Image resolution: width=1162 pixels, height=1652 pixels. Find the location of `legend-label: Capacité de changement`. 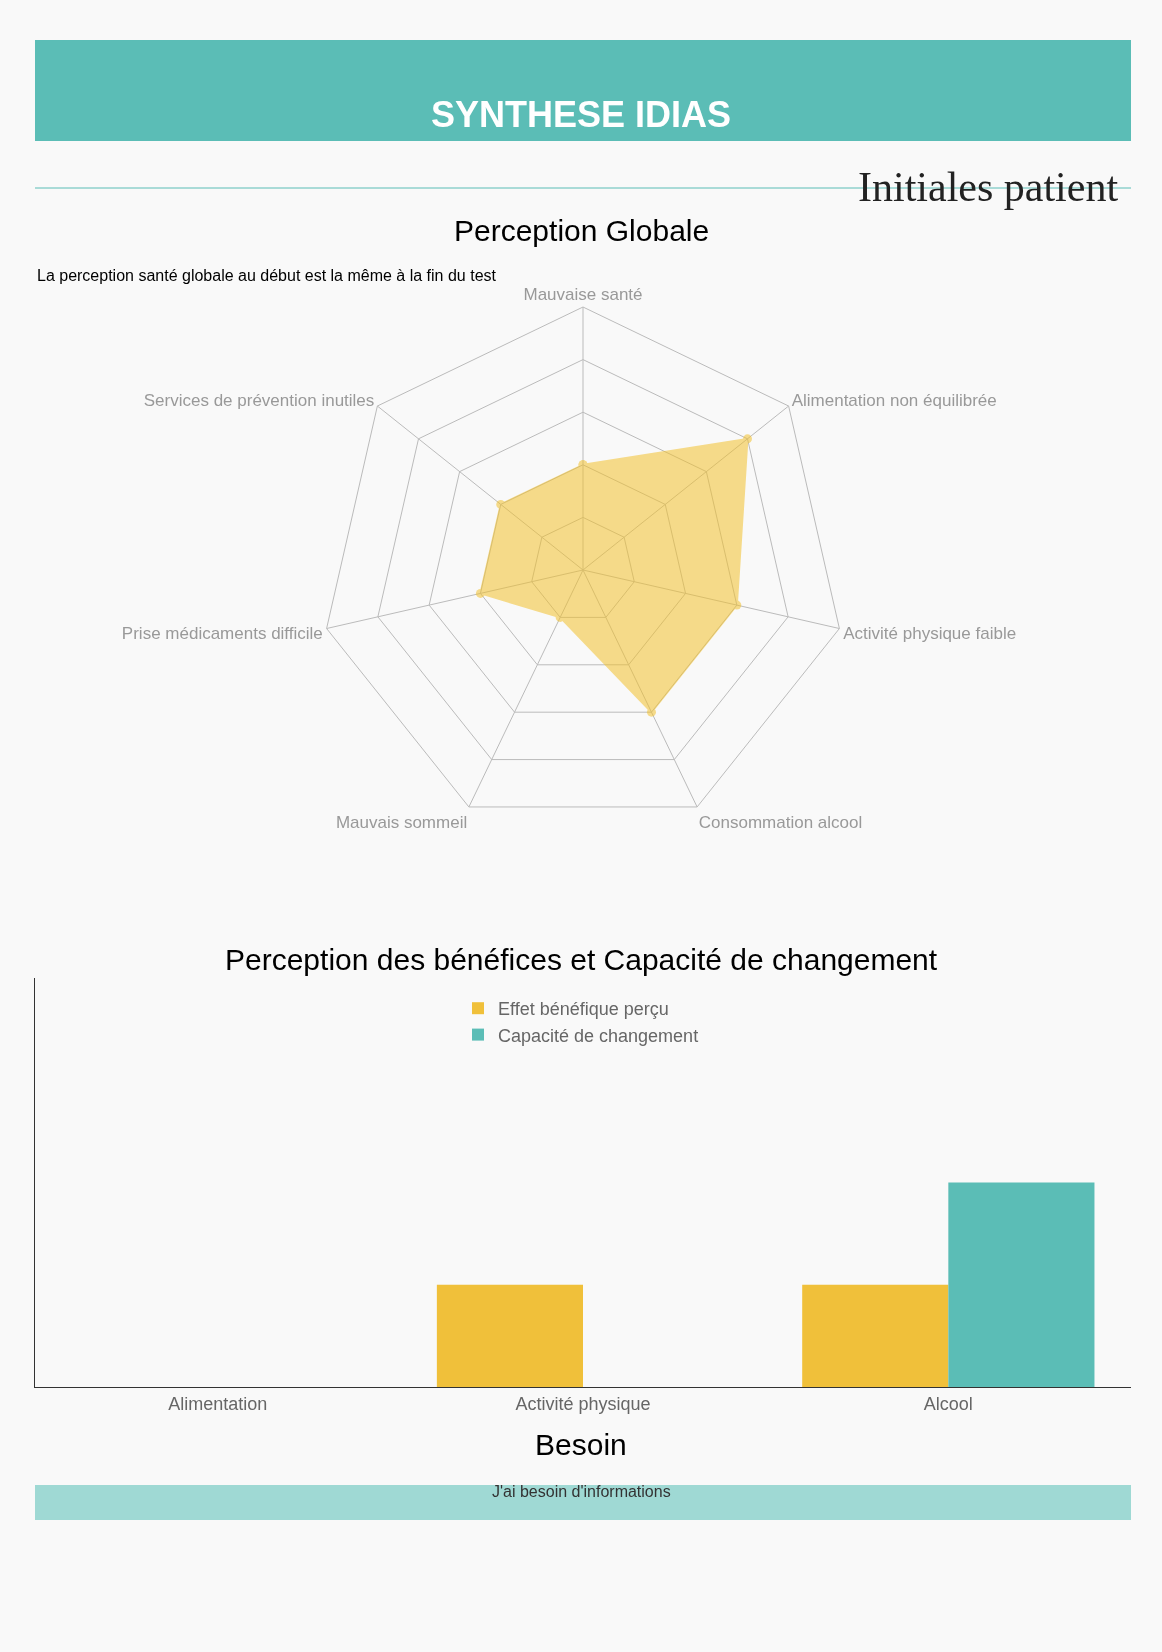

legend-label: Capacité de changement is located at coordinates (598, 1035).